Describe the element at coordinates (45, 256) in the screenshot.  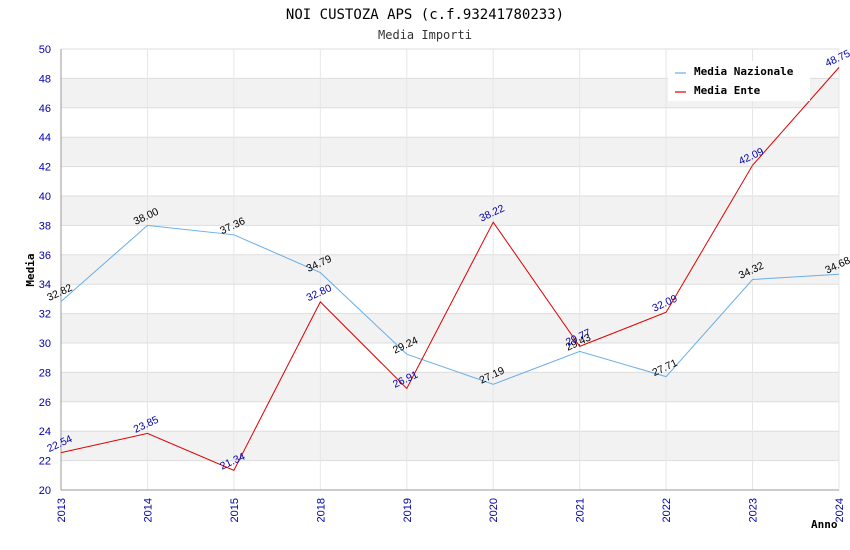
I see `y-tick-label: 36` at that location.